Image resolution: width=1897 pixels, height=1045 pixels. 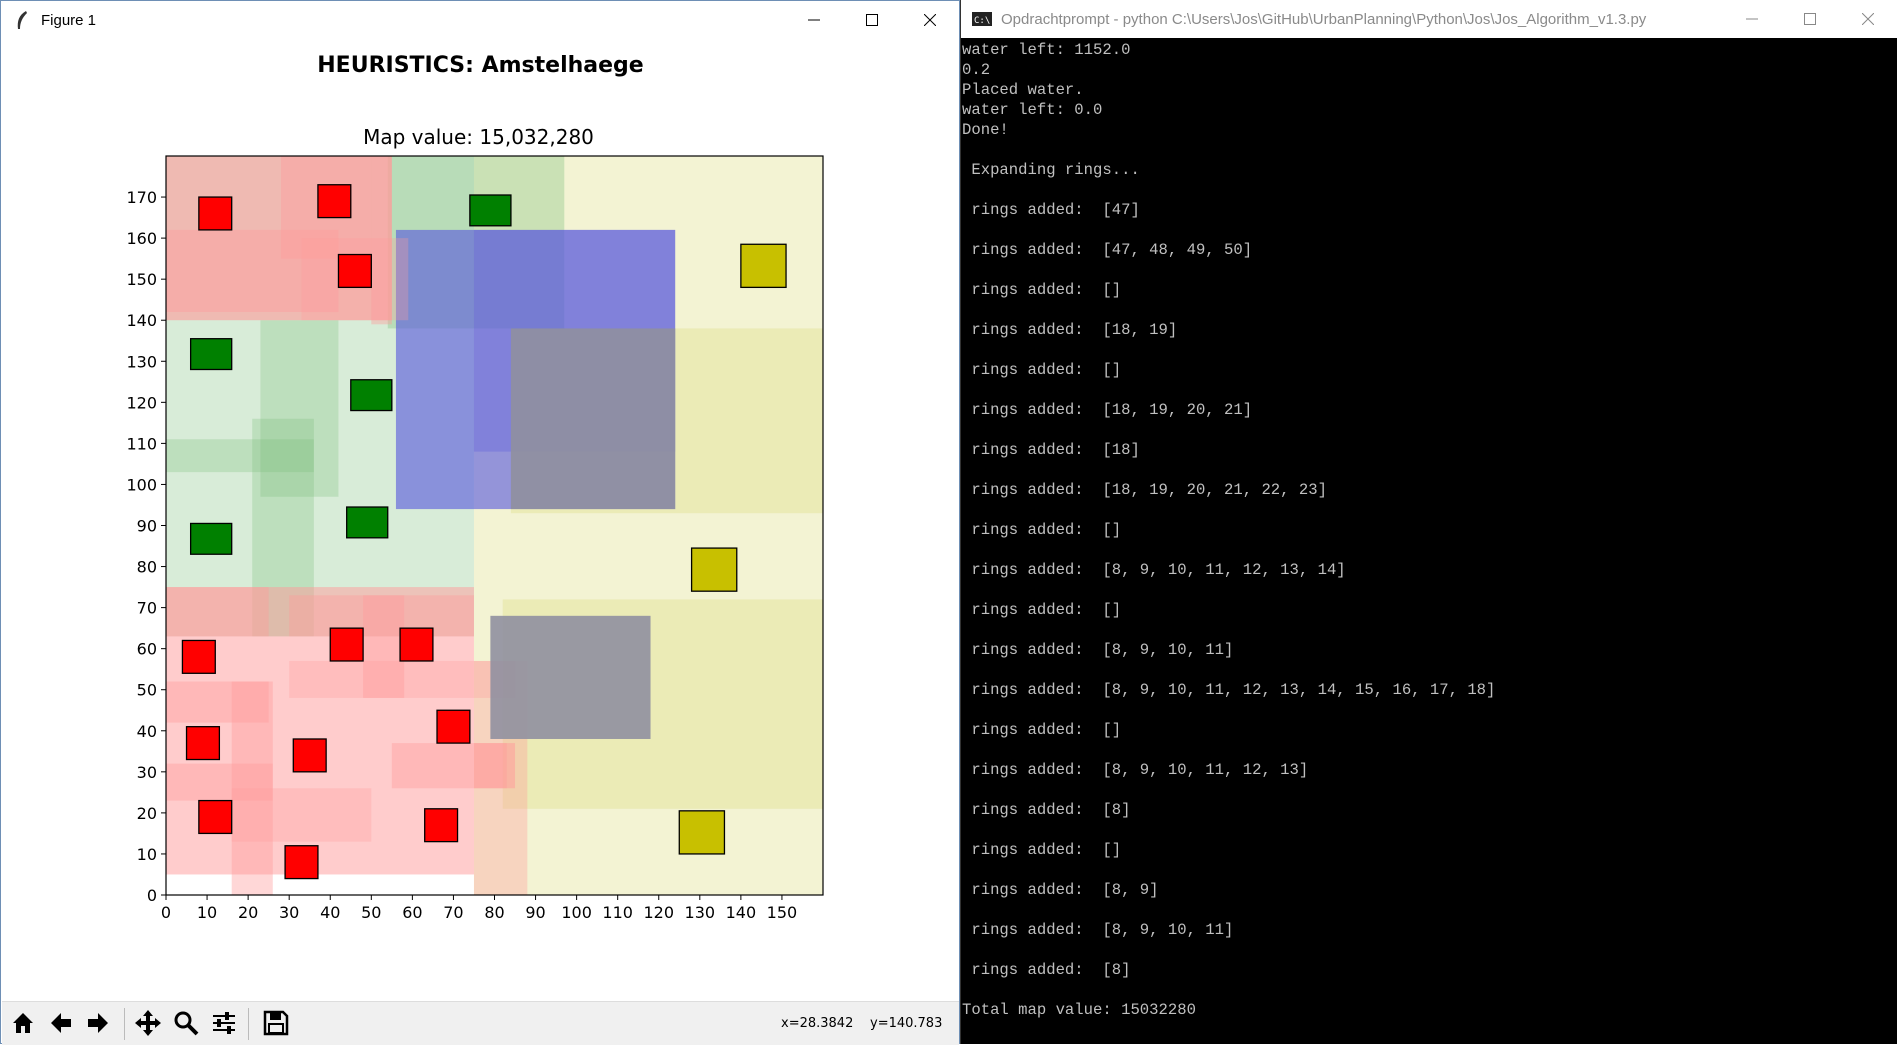 I want to click on sliders-icon, so click(x=224, y=1023).